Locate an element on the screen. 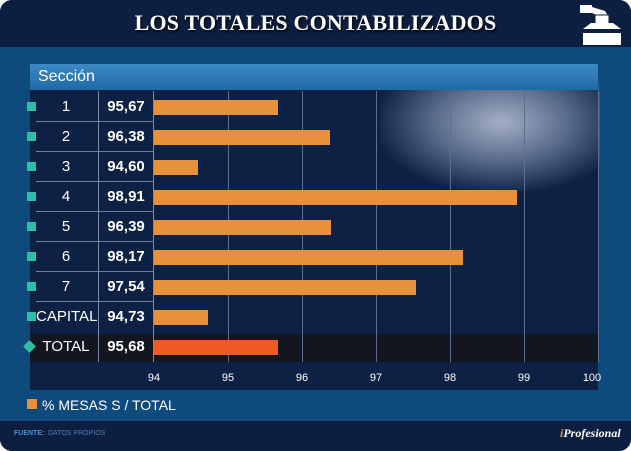 Image resolution: width=631 pixels, height=451 pixels. page-title: LOS TOTALES CONTABILIZADOS is located at coordinates (315, 22).